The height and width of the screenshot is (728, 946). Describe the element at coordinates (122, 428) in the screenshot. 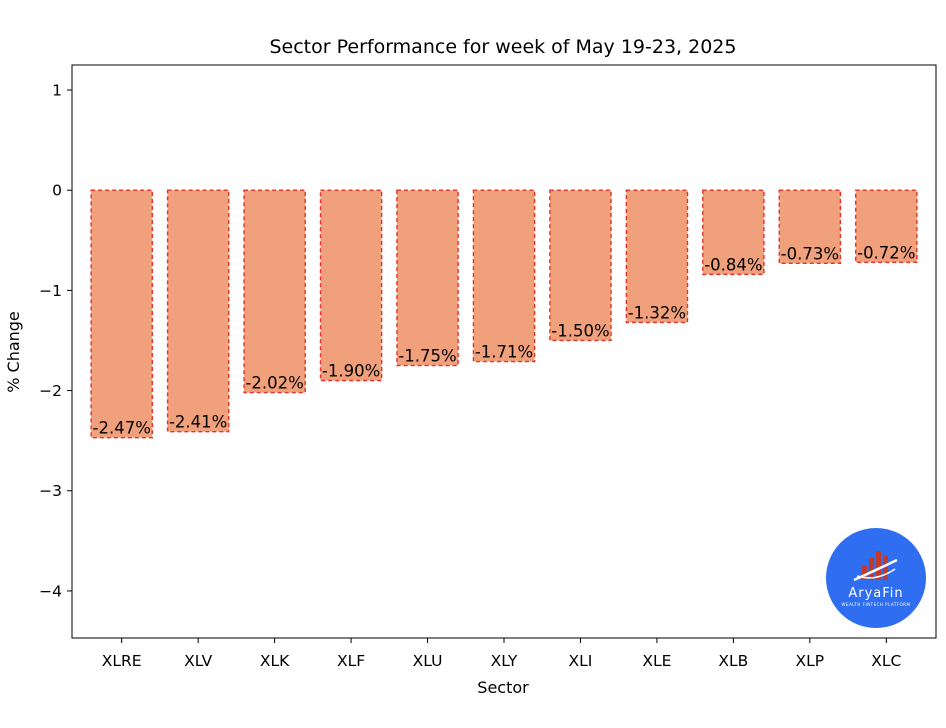

I see `data-label-xlre: -2.47%` at that location.